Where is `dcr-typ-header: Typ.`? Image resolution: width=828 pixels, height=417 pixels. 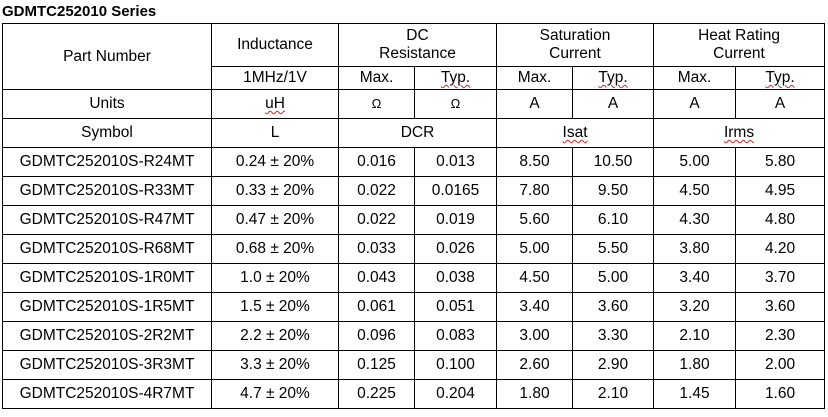 dcr-typ-header: Typ. is located at coordinates (455, 78).